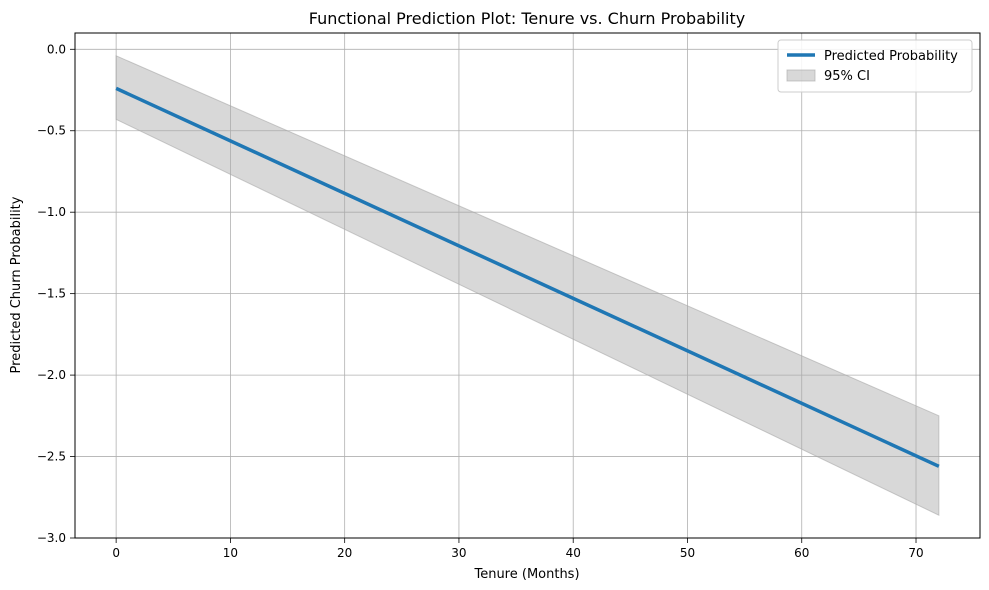 This screenshot has height=590, width=989. I want to click on x-tick-label-6: 60, so click(801, 553).